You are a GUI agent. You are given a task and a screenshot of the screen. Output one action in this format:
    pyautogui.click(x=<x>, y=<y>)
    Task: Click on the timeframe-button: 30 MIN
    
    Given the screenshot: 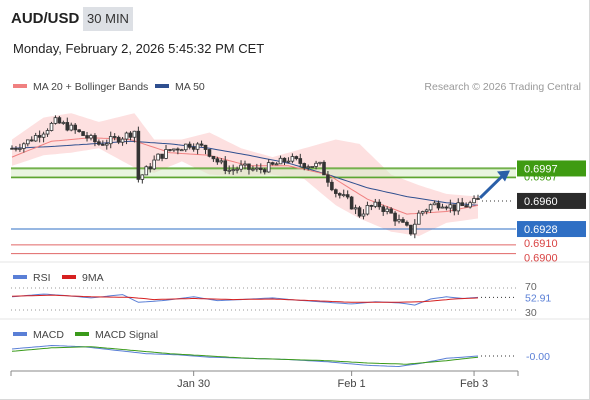 What is the action you would take?
    pyautogui.click(x=108, y=19)
    